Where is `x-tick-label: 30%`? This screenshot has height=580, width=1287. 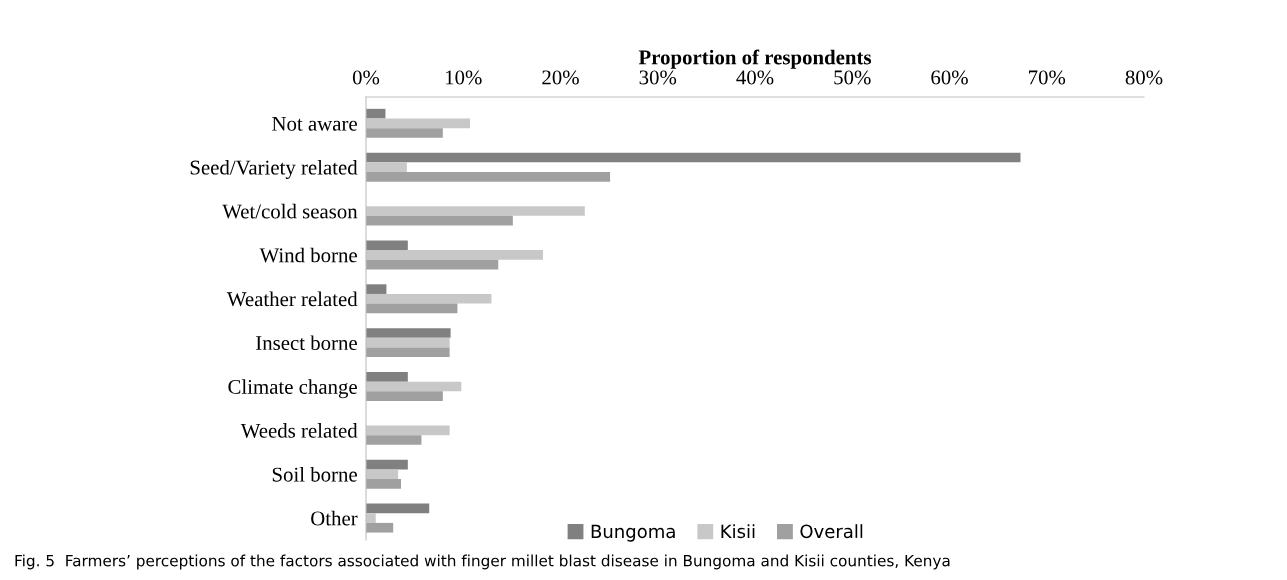
x-tick-label: 30% is located at coordinates (658, 77).